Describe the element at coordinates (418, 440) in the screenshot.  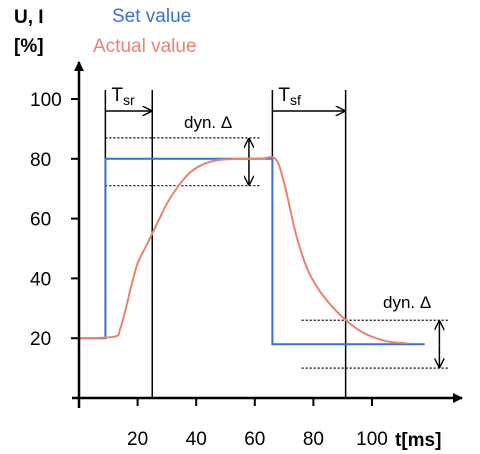
I see `x-axis-title: t[ms]` at that location.